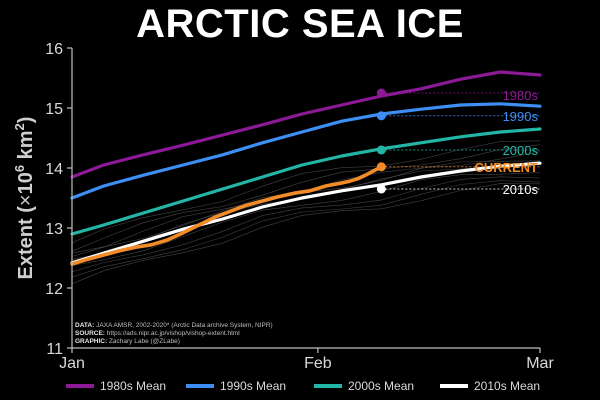 This screenshot has width=600, height=400. I want to click on credit-label: SOURCE:, so click(90, 333).